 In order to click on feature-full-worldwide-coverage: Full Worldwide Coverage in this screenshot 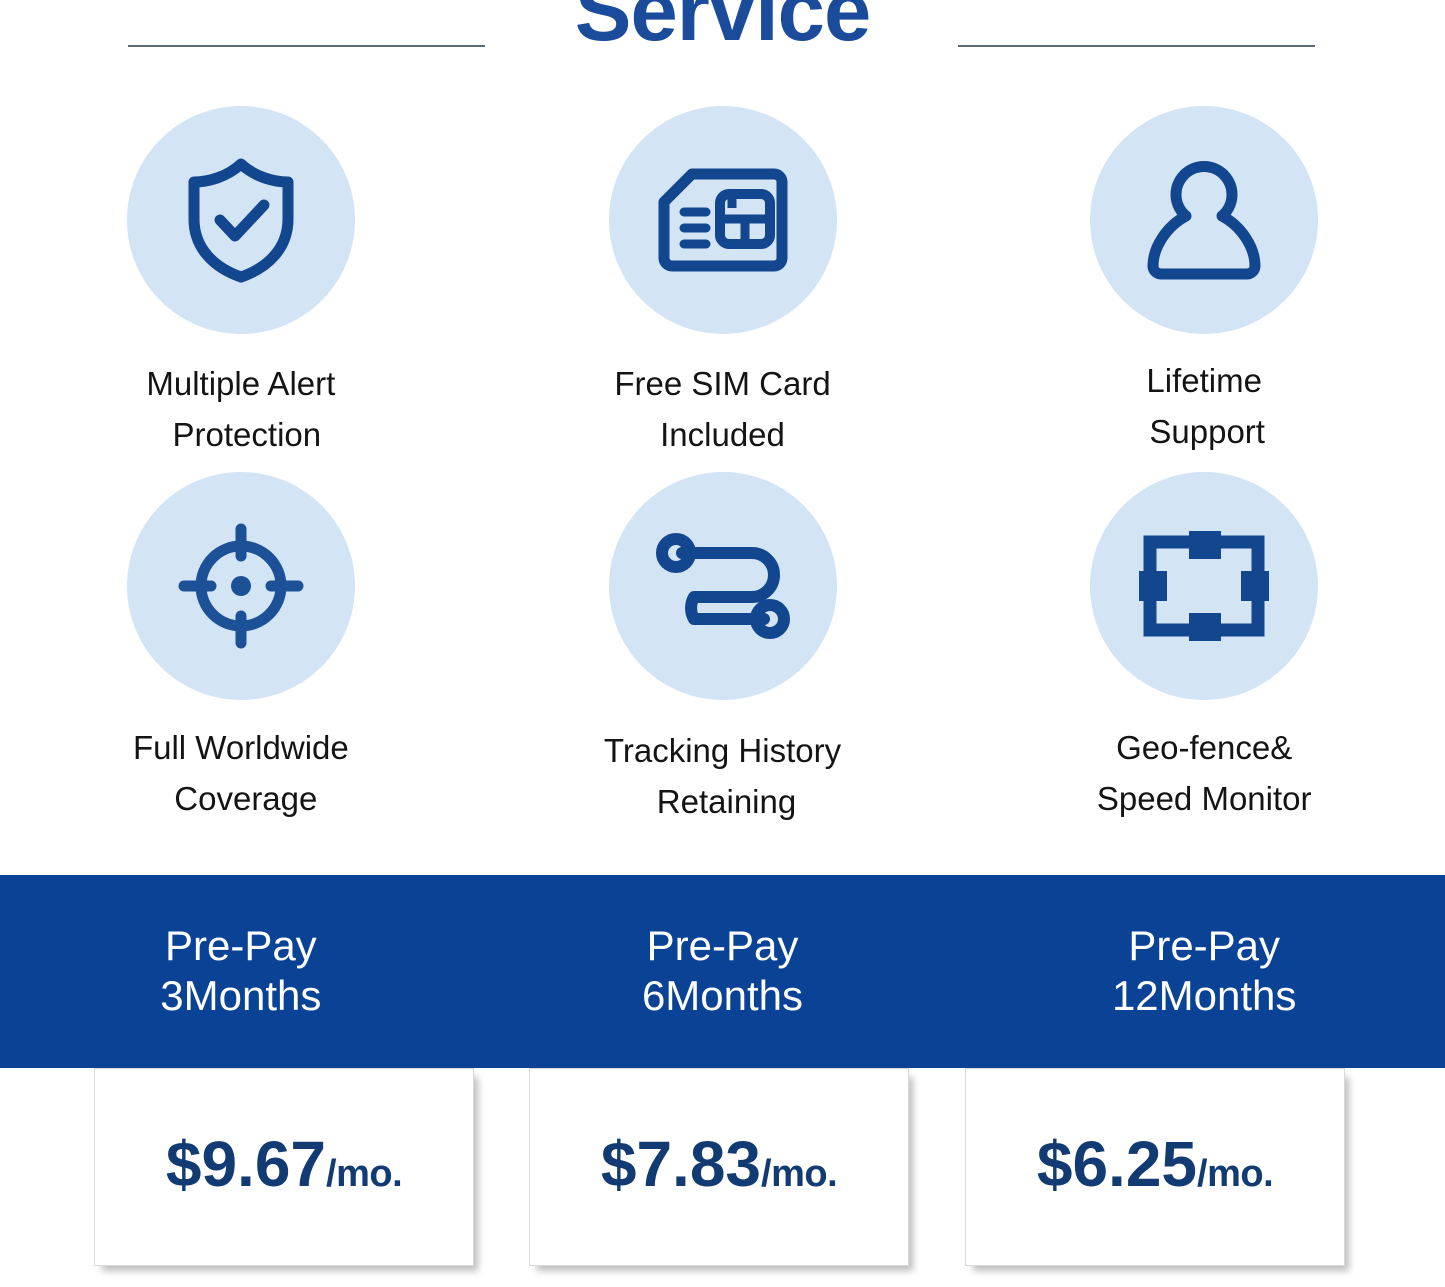, I will do `click(241, 646)`.